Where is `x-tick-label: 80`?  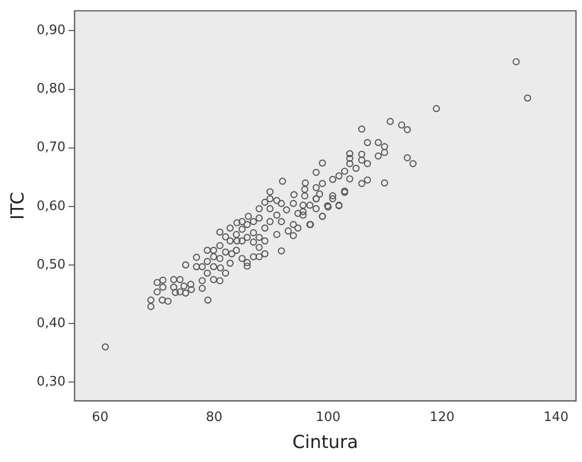 x-tick-label: 80 is located at coordinates (214, 417).